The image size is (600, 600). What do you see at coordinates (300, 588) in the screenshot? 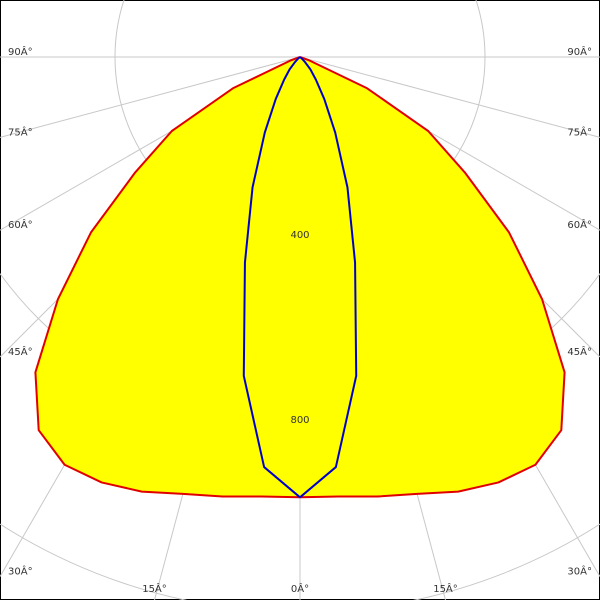
I see `angle-label: 0Â°` at bounding box center [300, 588].